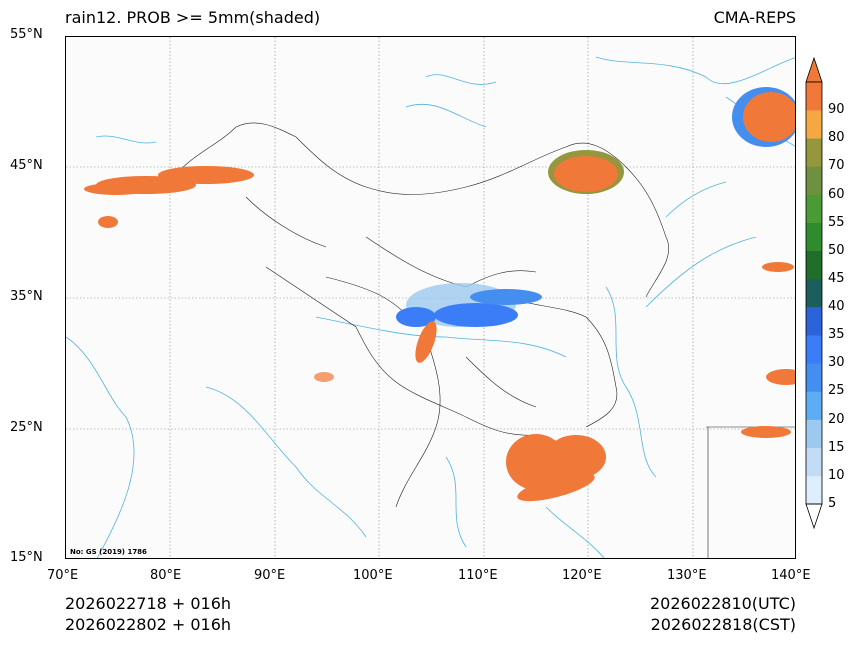 The width and height of the screenshot is (860, 647). I want to click on colorbar-label: 40, so click(836, 307).